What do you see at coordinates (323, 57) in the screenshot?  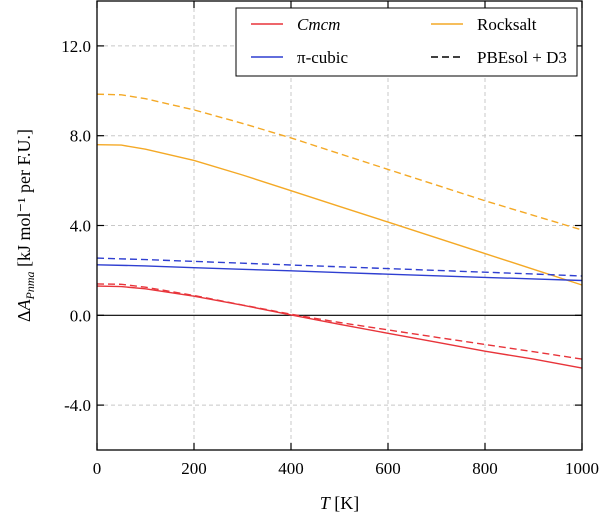 I see `legend-label-2: π-cubic` at bounding box center [323, 57].